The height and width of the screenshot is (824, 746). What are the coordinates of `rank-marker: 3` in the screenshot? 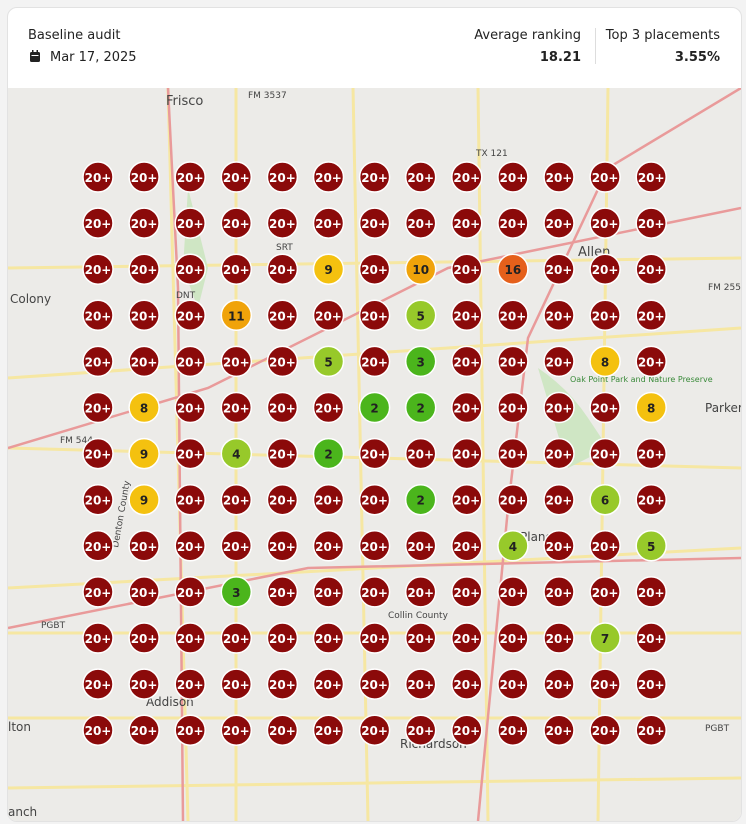 It's located at (420, 361).